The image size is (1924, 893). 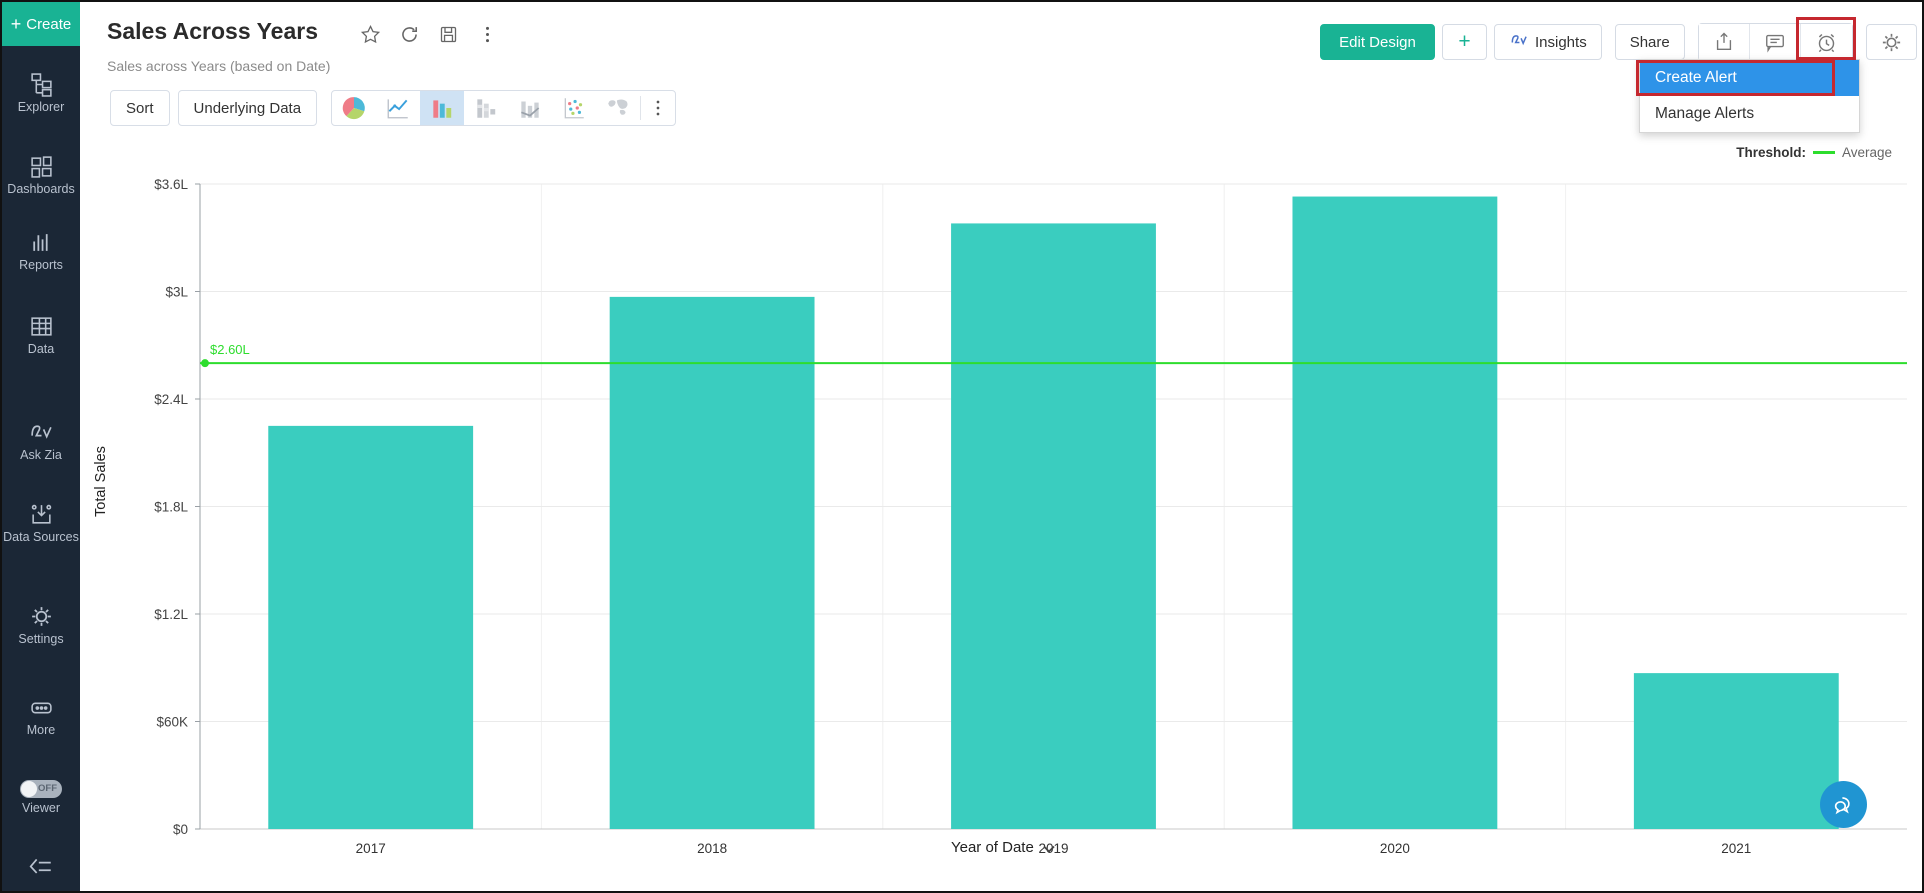 What do you see at coordinates (172, 722) in the screenshot?
I see `svg-text: $60K` at bounding box center [172, 722].